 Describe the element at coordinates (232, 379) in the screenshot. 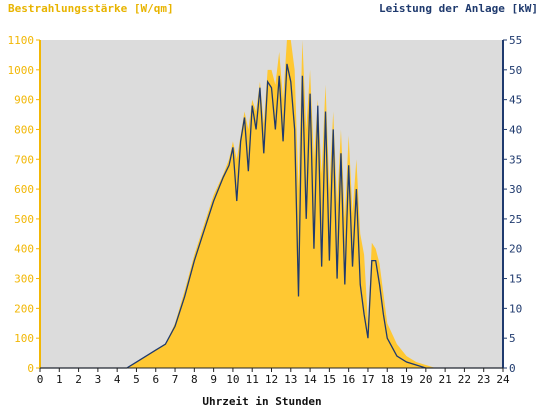

I see `x-tick-label: 10` at that location.